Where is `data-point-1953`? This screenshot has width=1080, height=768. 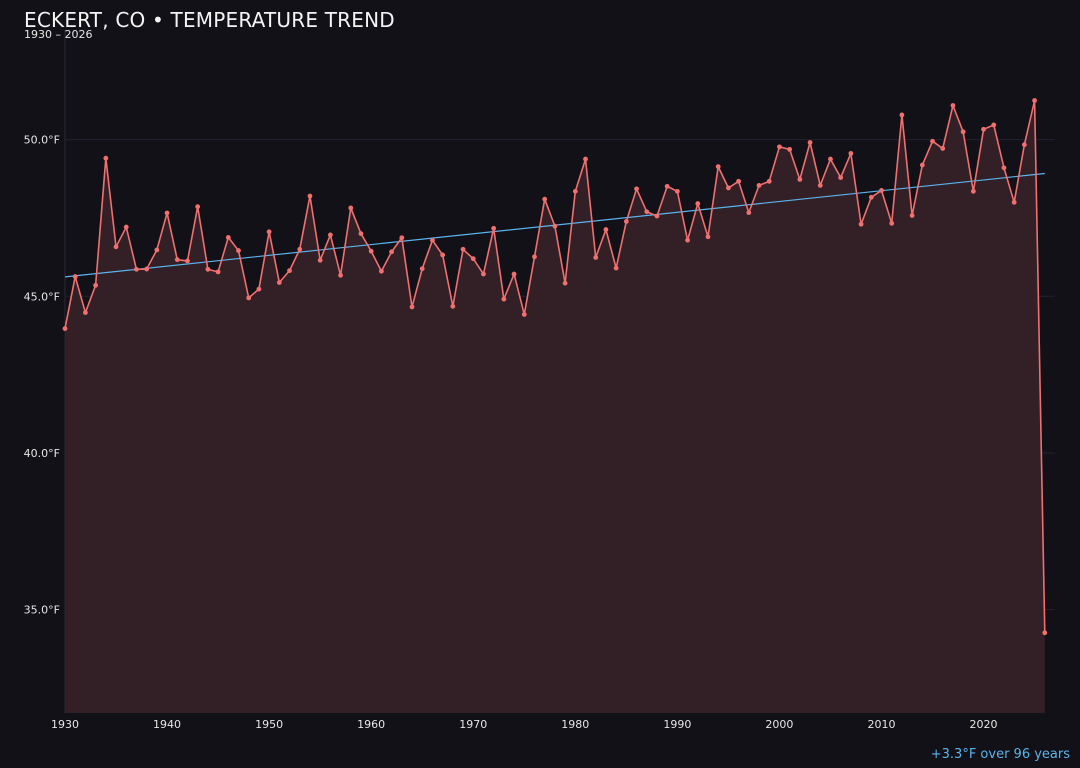 data-point-1953 is located at coordinates (300, 249).